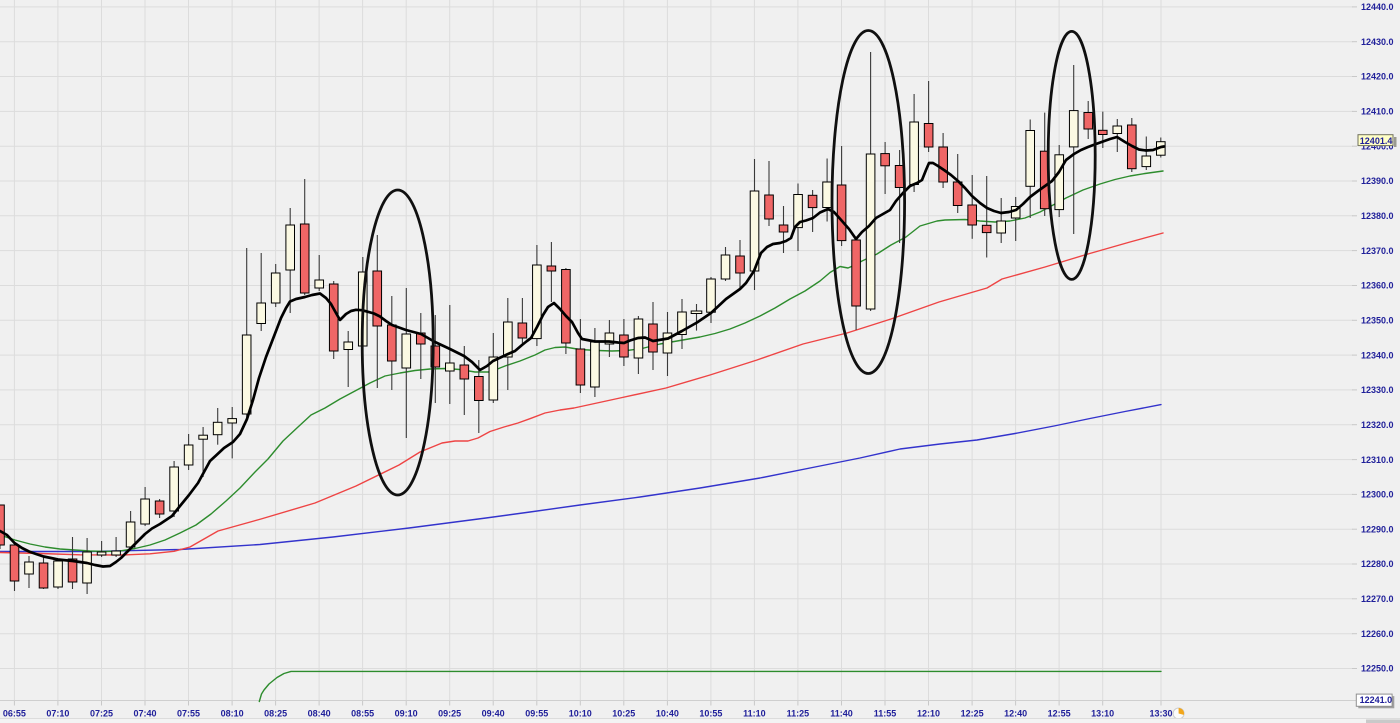 Image resolution: width=1400 pixels, height=723 pixels. What do you see at coordinates (1102, 714) in the screenshot?
I see `svg-text: 13:10` at bounding box center [1102, 714].